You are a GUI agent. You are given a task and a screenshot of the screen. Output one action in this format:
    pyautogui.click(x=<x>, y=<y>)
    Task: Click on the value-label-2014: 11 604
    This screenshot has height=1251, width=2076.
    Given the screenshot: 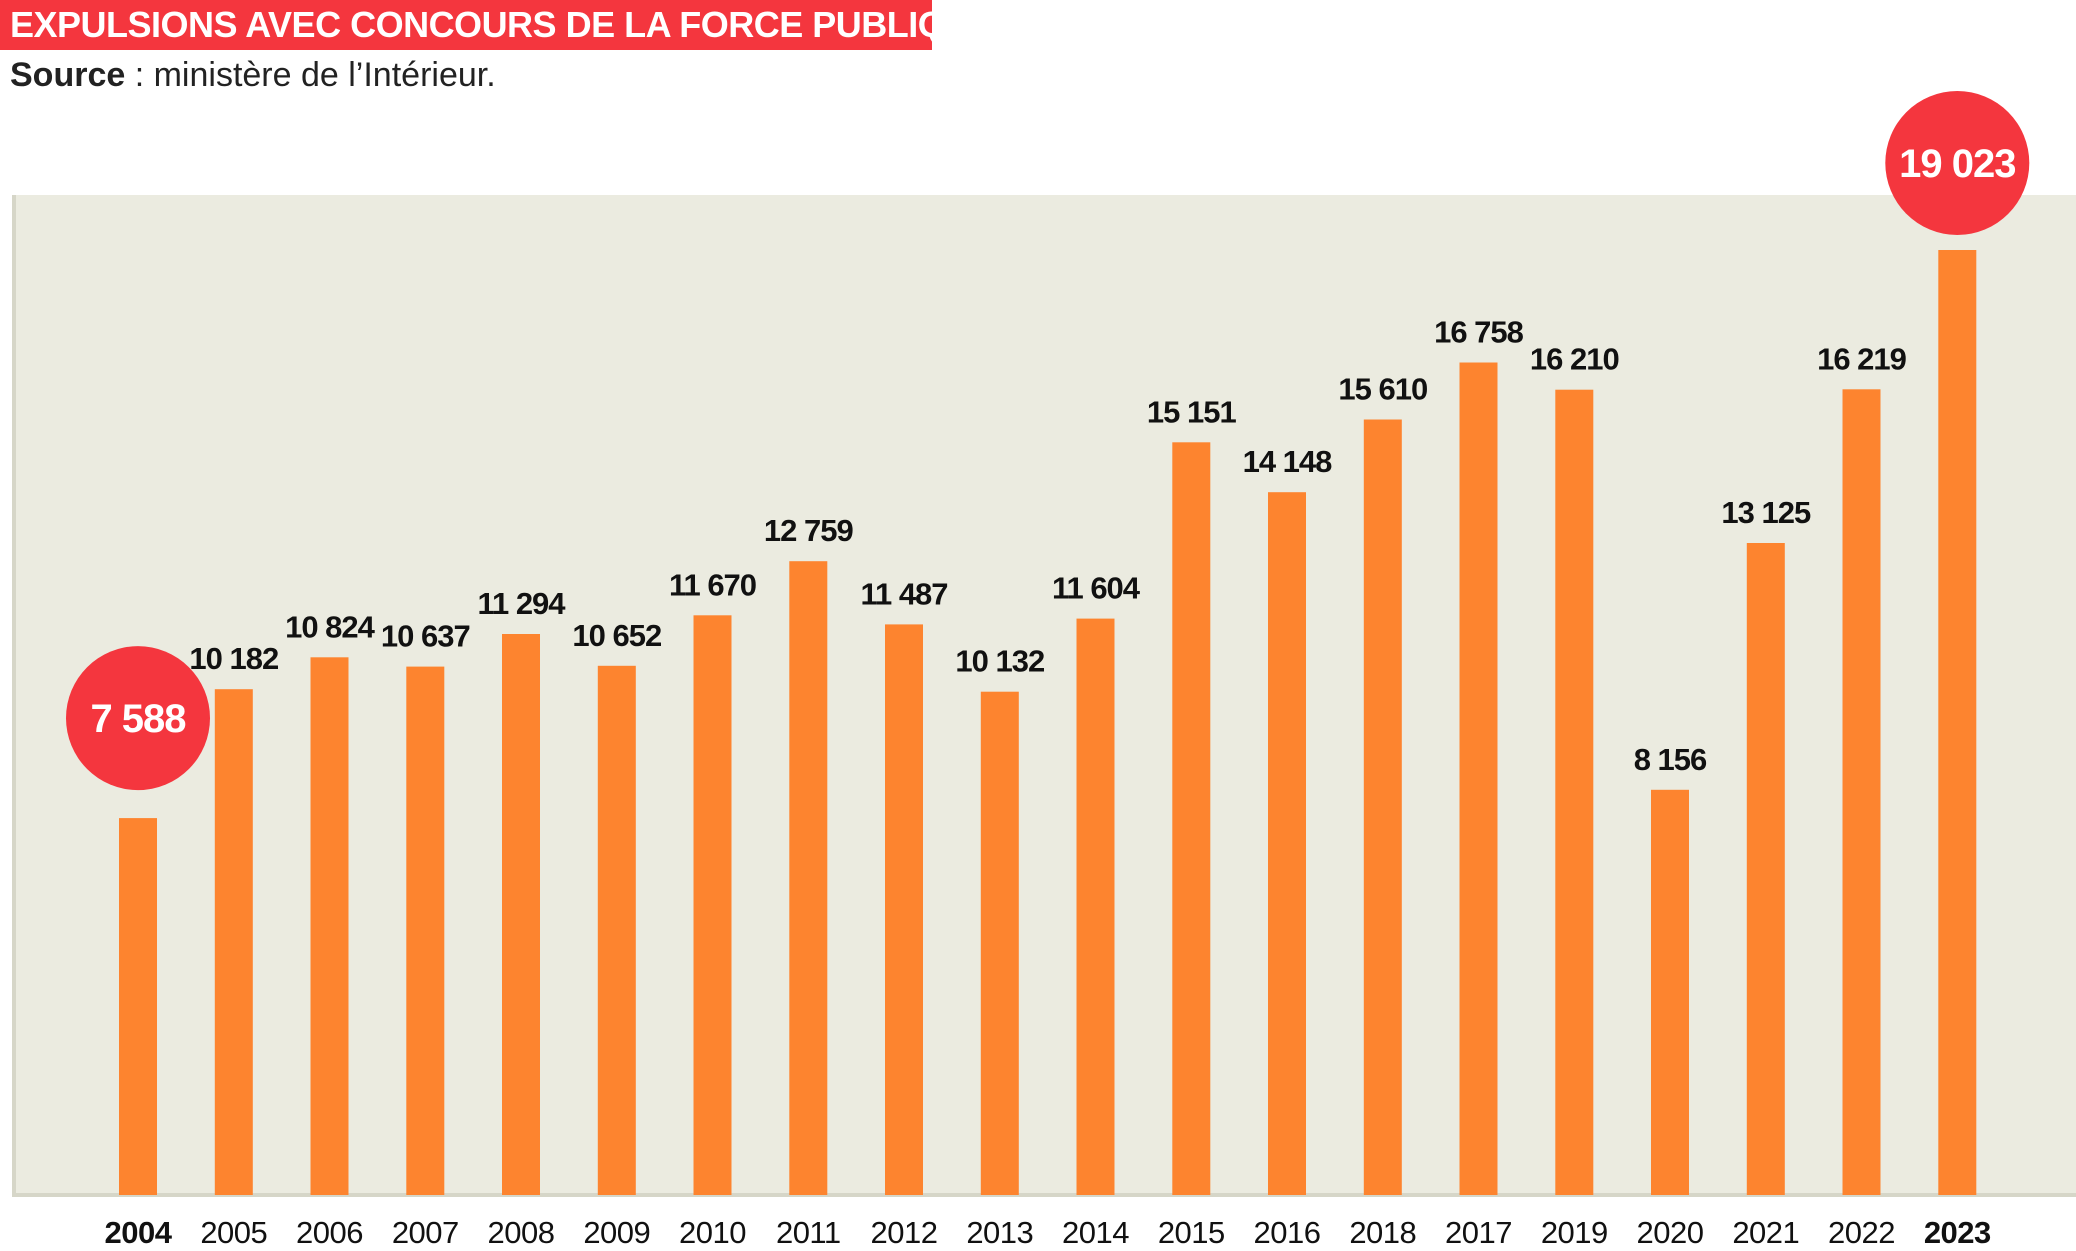 What is the action you would take?
    pyautogui.click(x=1096, y=588)
    